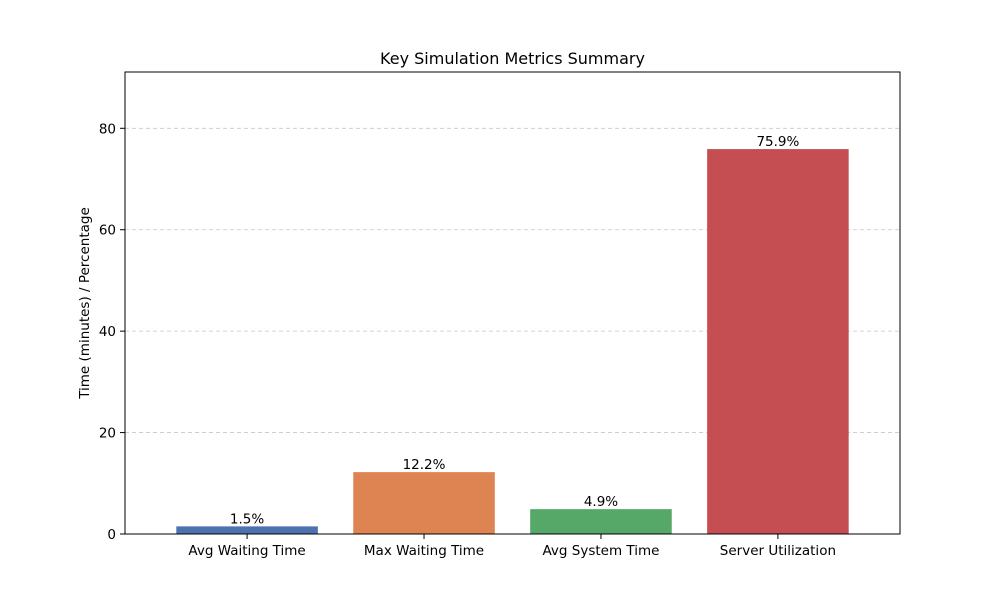 The height and width of the screenshot is (600, 1000). What do you see at coordinates (246, 551) in the screenshot?
I see `x-tick-label: Avg Waiting Time` at bounding box center [246, 551].